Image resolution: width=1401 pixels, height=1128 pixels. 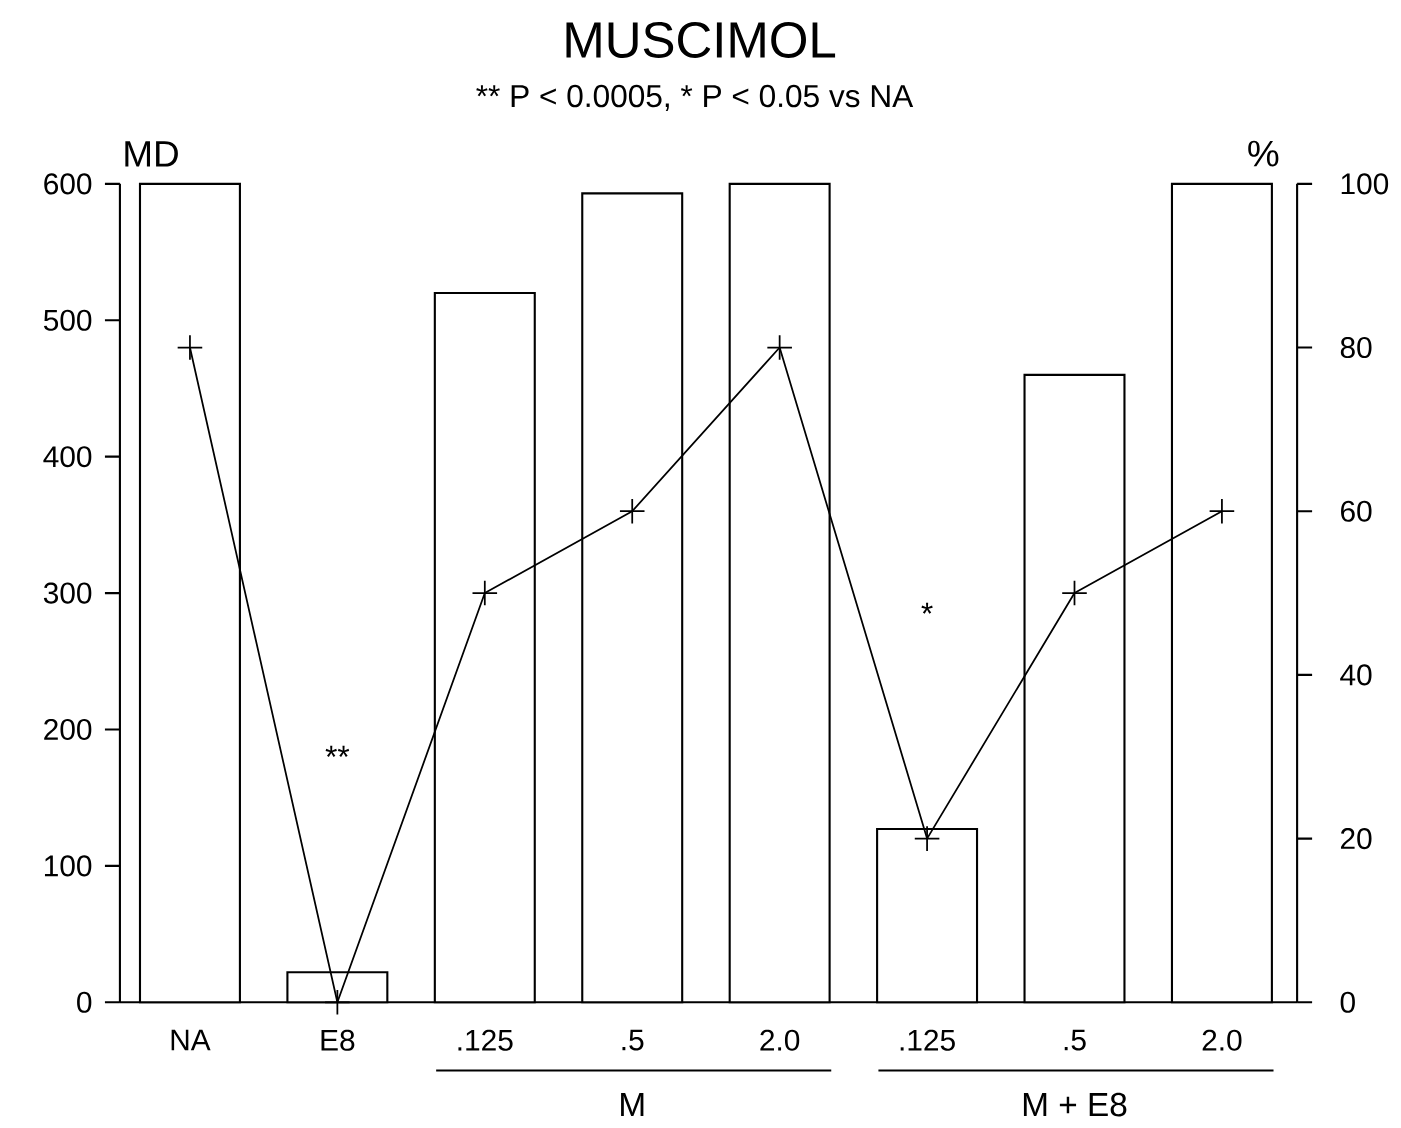 I want to click on x-tick-label: E8, so click(x=338, y=1040).